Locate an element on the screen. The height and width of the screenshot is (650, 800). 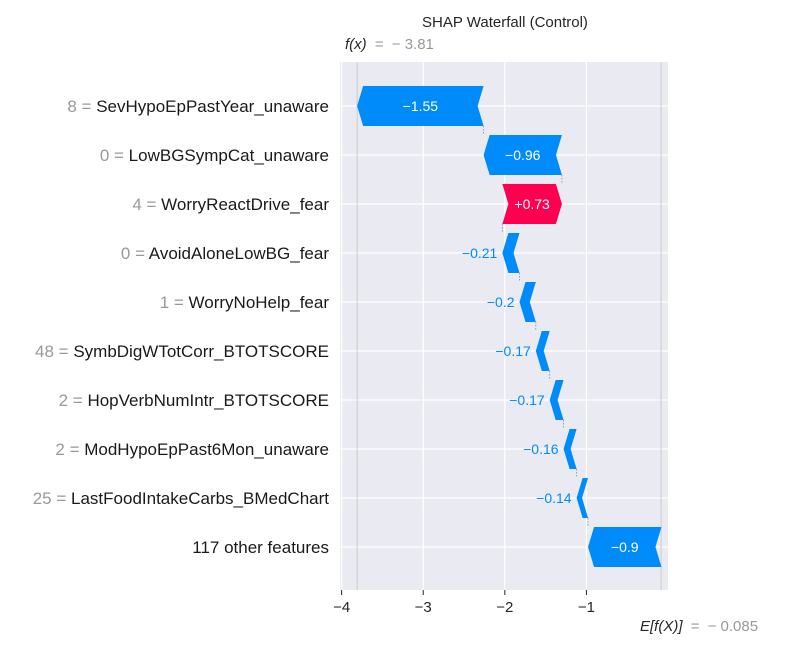
feature-name: AvoidAloneLowBG_fear is located at coordinates (239, 253).